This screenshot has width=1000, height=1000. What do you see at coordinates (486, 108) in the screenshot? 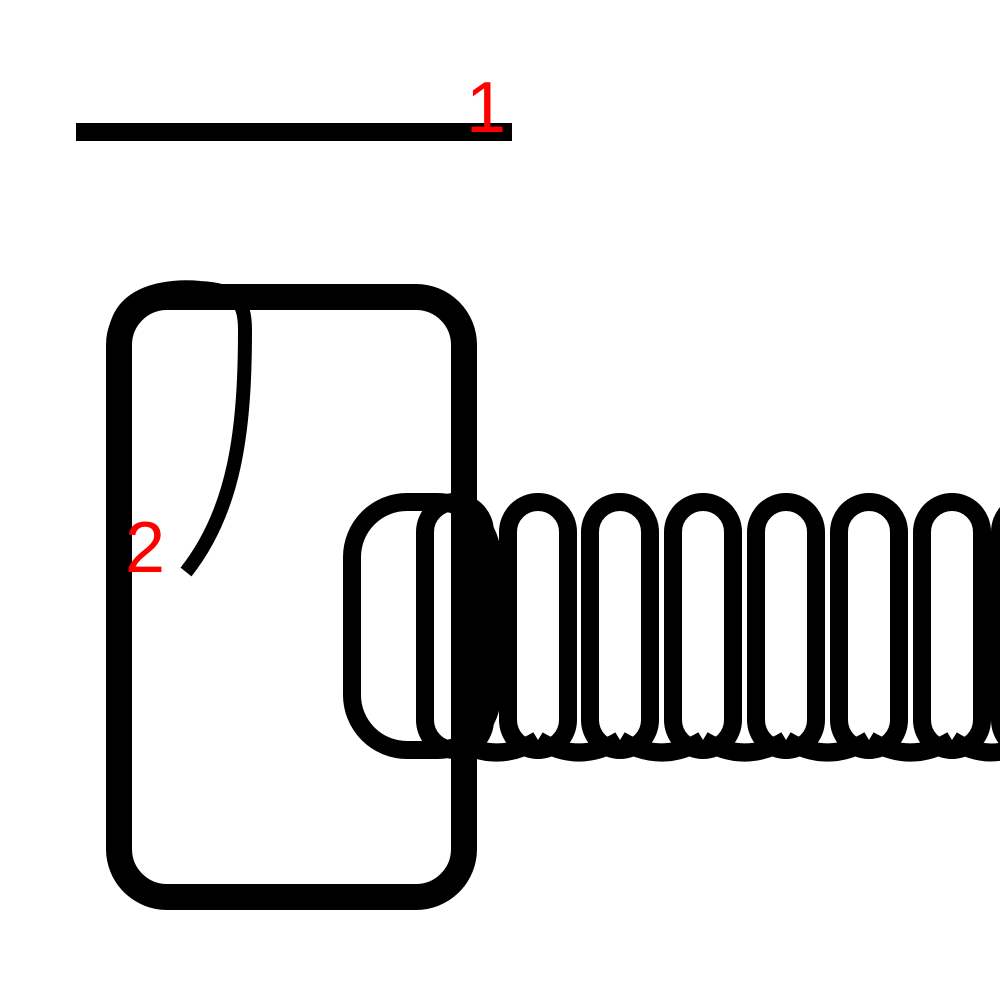
I see `label-one: 1` at bounding box center [486, 108].